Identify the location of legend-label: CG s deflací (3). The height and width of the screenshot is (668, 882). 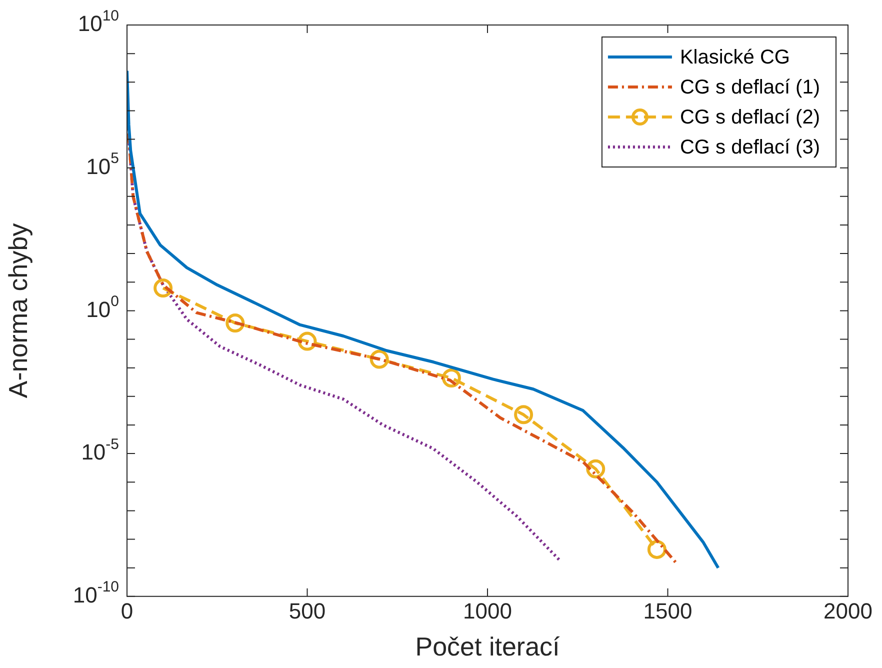
(750, 147).